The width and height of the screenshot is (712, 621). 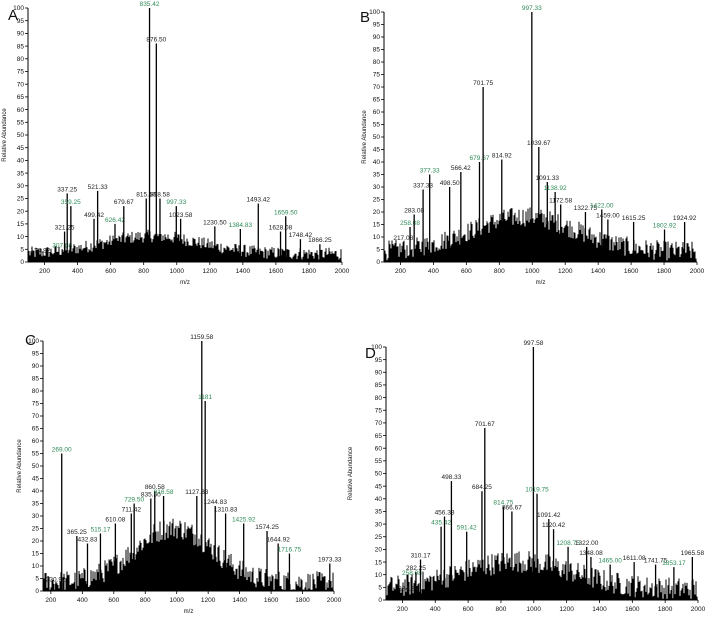 What do you see at coordinates (377, 212) in the screenshot?
I see `y-tick-label: 20` at bounding box center [377, 212].